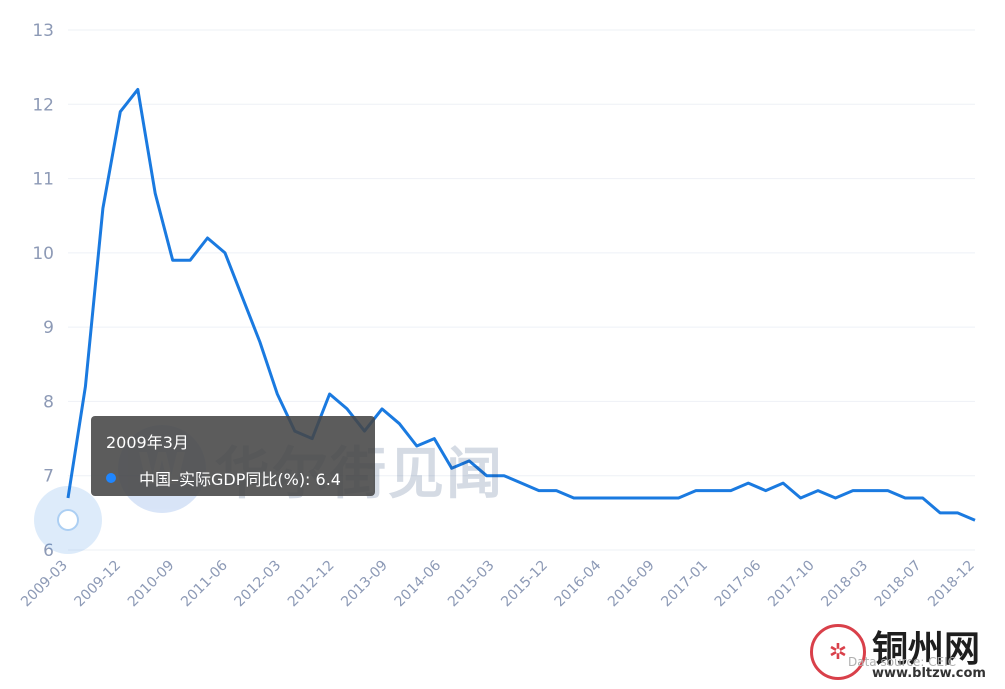 This screenshot has width=1005, height=689. I want to click on x-tick-label: 2018-03, so click(844, 584).